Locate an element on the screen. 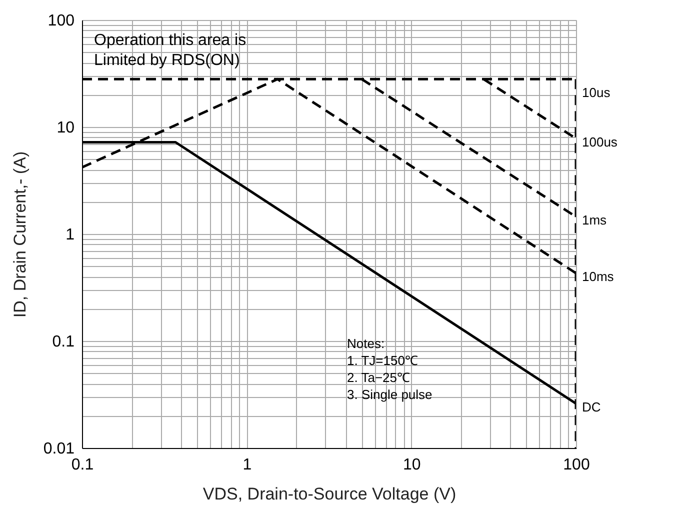  x-tick-label: 10 is located at coordinates (411, 465).